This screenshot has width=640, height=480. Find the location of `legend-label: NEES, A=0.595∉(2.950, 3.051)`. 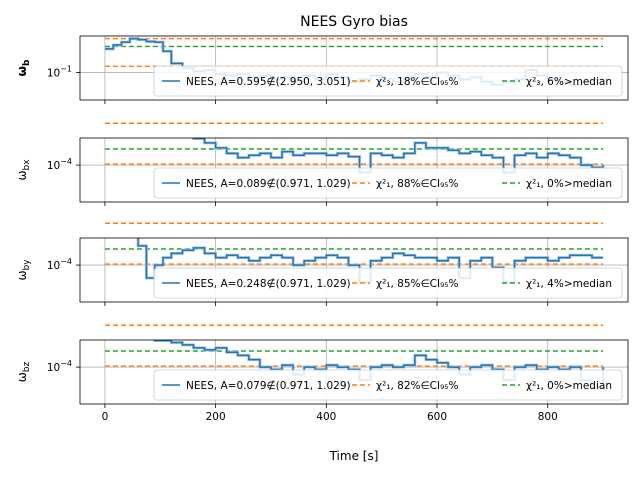

legend-label: NEES, A=0.595∉(2.950, 3.051) is located at coordinates (268, 82).